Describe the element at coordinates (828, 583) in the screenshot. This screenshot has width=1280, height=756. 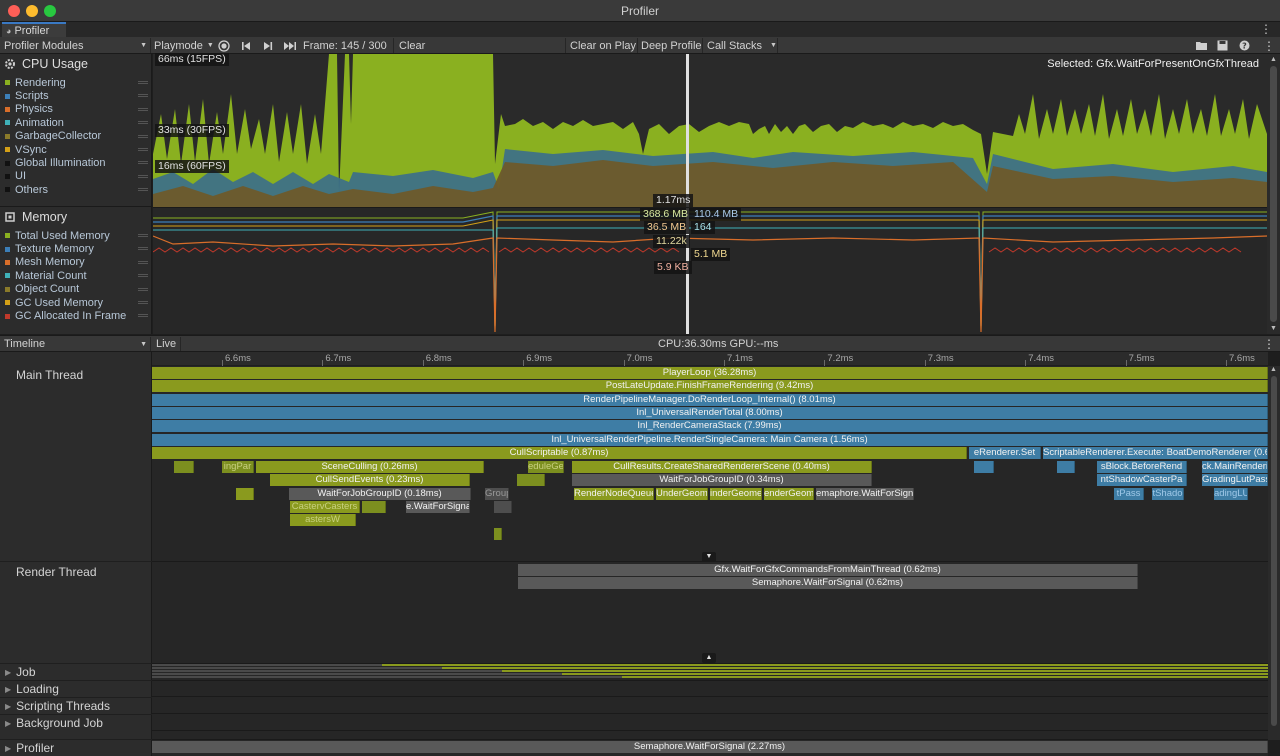
I see `sample-render-semaphore: Semaphore.WaitForSignal (0.62ms)` at that location.